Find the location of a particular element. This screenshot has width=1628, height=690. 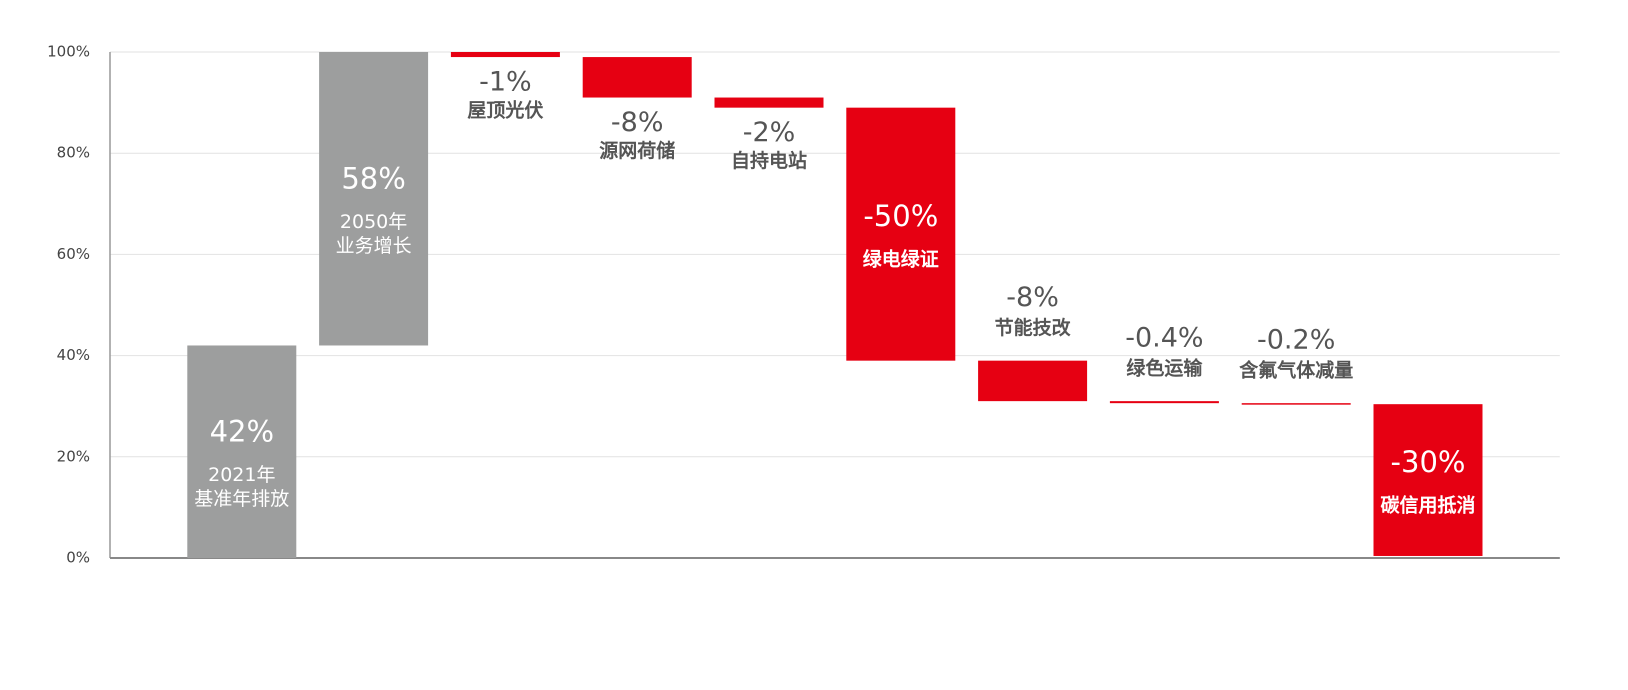

category-label: 绿电绿证 is located at coordinates (901, 259).